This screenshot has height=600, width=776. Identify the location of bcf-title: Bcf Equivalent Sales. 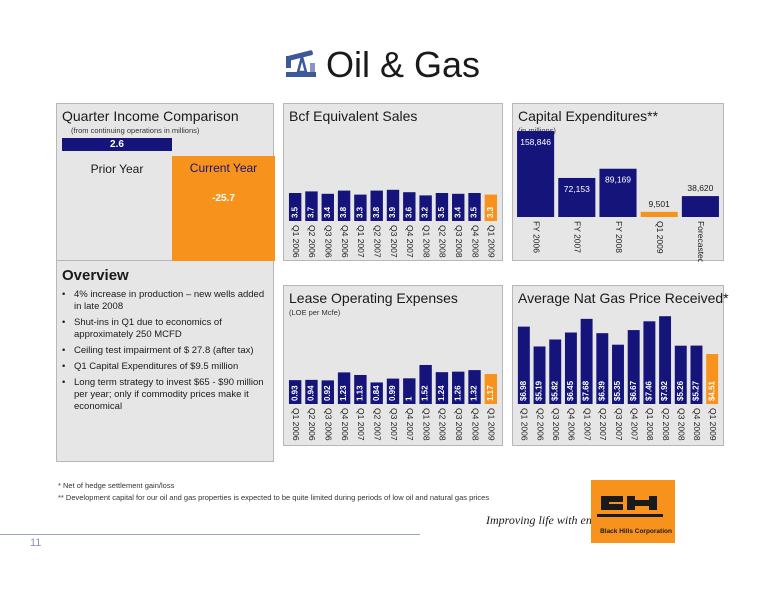
(353, 116).